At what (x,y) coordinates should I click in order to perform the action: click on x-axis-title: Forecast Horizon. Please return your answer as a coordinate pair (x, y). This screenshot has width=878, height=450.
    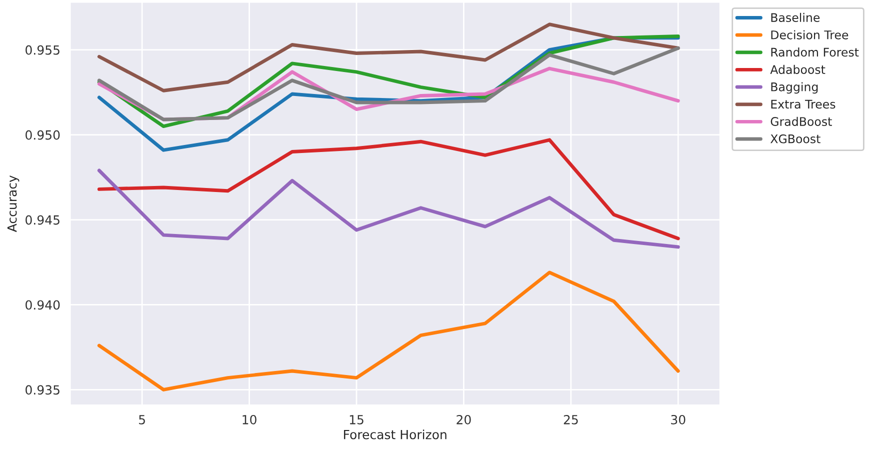
    Looking at the image, I should click on (395, 435).